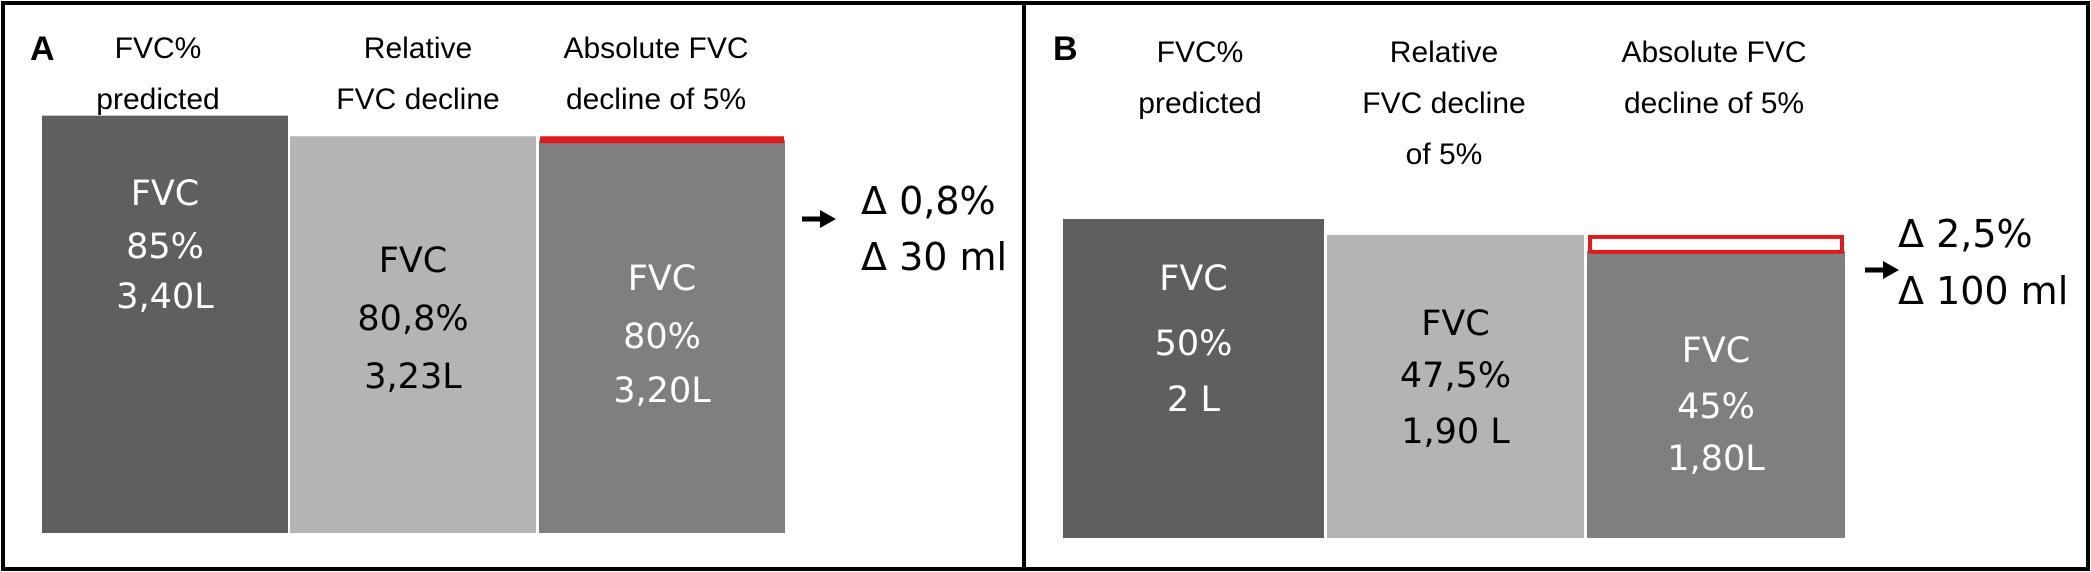  I want to click on bar-volume-label: 1,80L, so click(1716, 459).